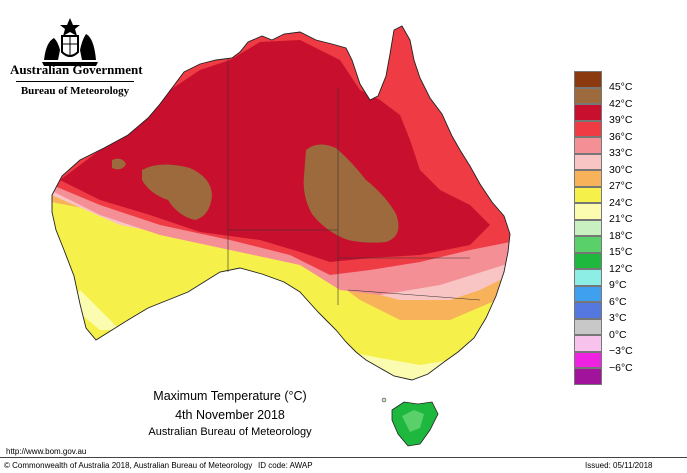  I want to click on legend-label: −3°C, so click(621, 351).